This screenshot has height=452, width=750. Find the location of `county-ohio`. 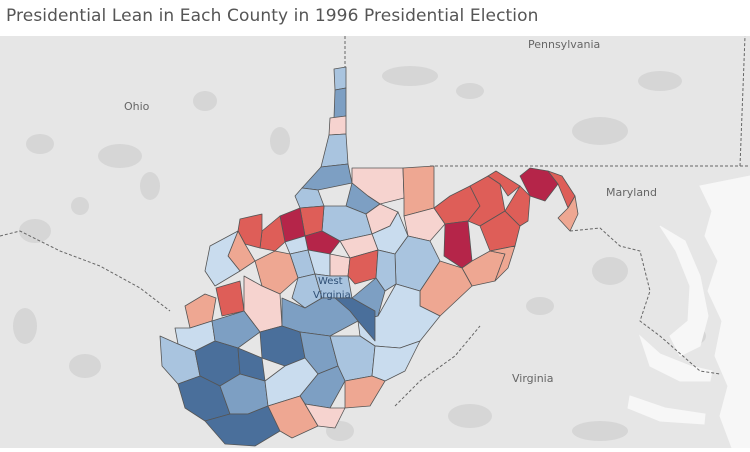

county-ohio is located at coordinates (337, 125).